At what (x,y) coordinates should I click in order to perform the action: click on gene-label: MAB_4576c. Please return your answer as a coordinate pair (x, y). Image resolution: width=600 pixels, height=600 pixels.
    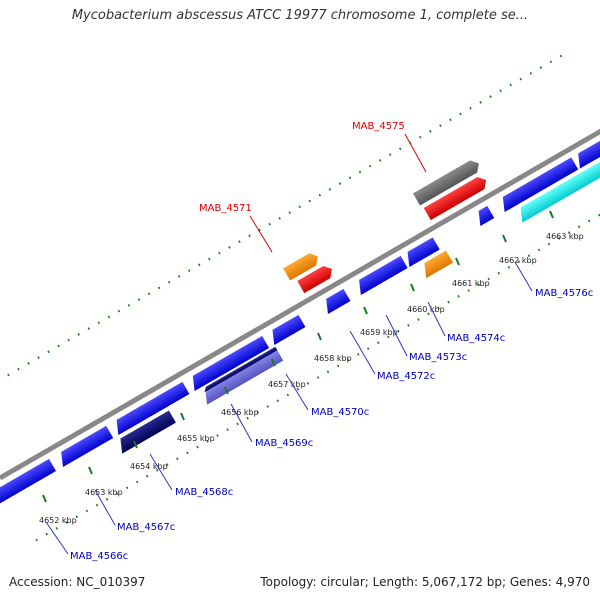
    Looking at the image, I should click on (564, 293).